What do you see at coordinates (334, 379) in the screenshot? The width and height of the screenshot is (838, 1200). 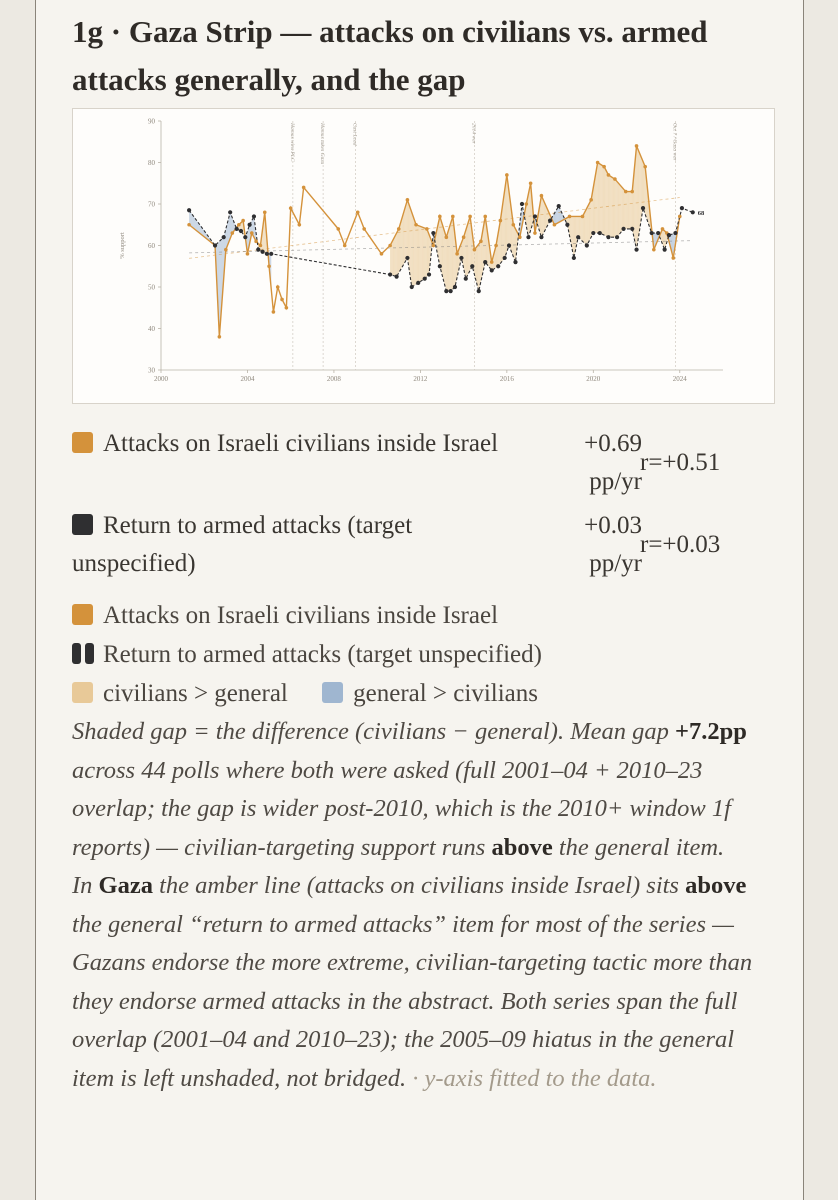 I see `x-tick-label: 2008` at bounding box center [334, 379].